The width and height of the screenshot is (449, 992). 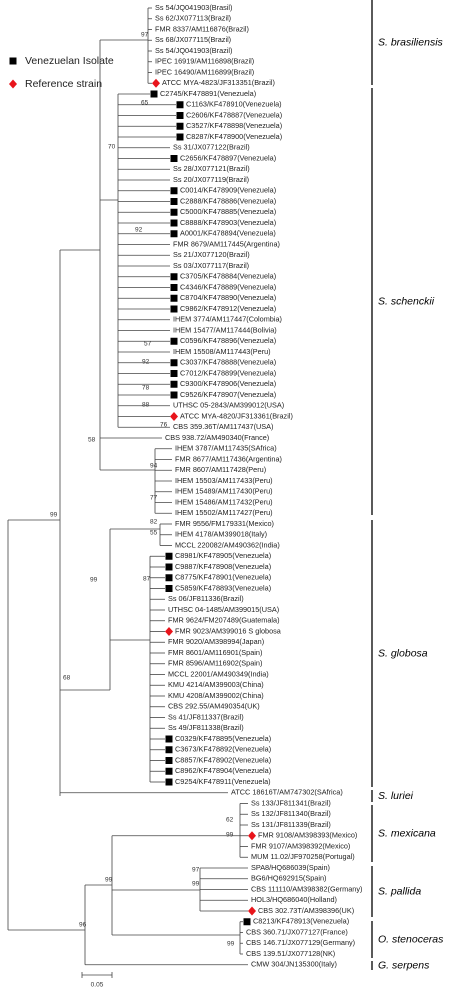 What do you see at coordinates (83, 925) in the screenshot?
I see `bootstrap-value: 96` at bounding box center [83, 925].